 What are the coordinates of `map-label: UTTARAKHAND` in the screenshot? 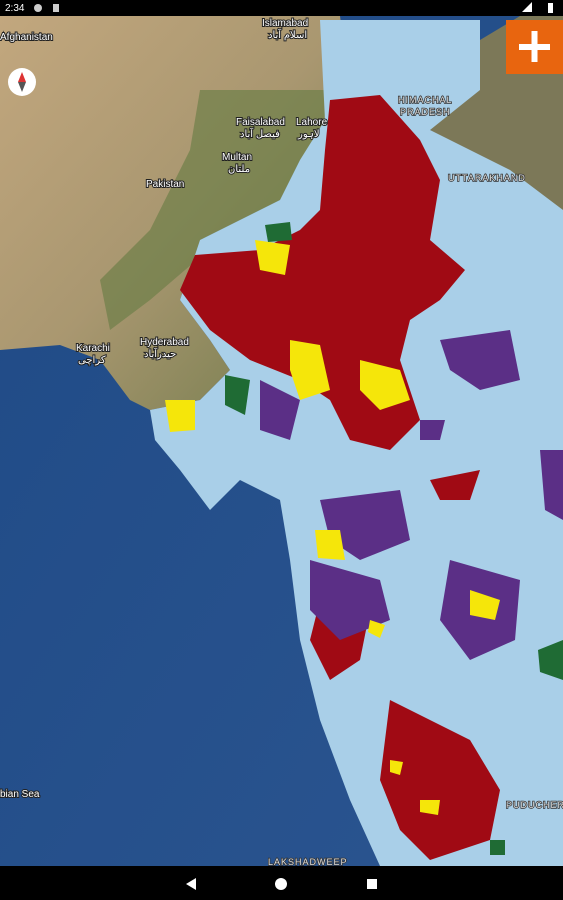 It's located at (487, 178).